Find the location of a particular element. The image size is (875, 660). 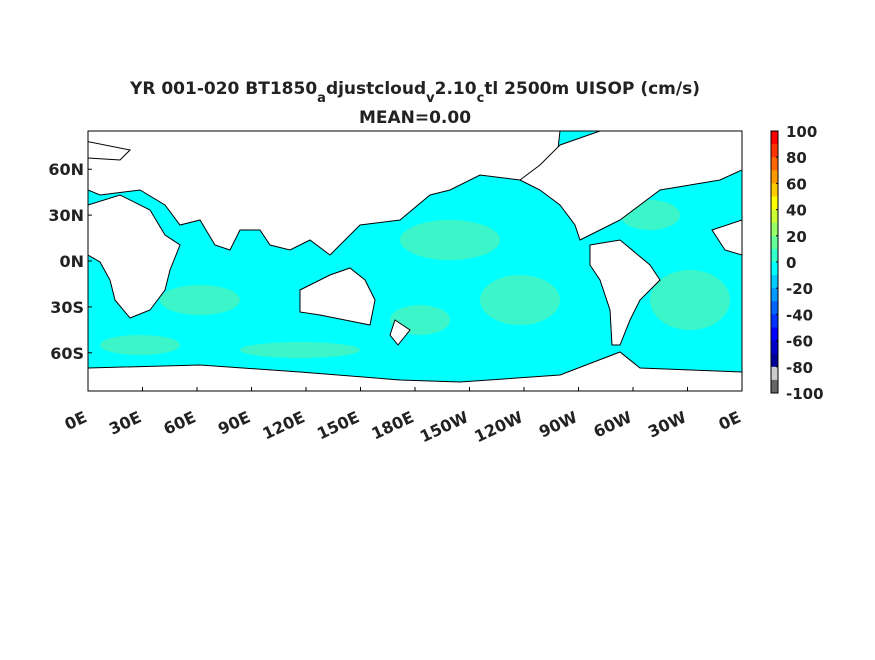

title-part: v is located at coordinates (430, 98).